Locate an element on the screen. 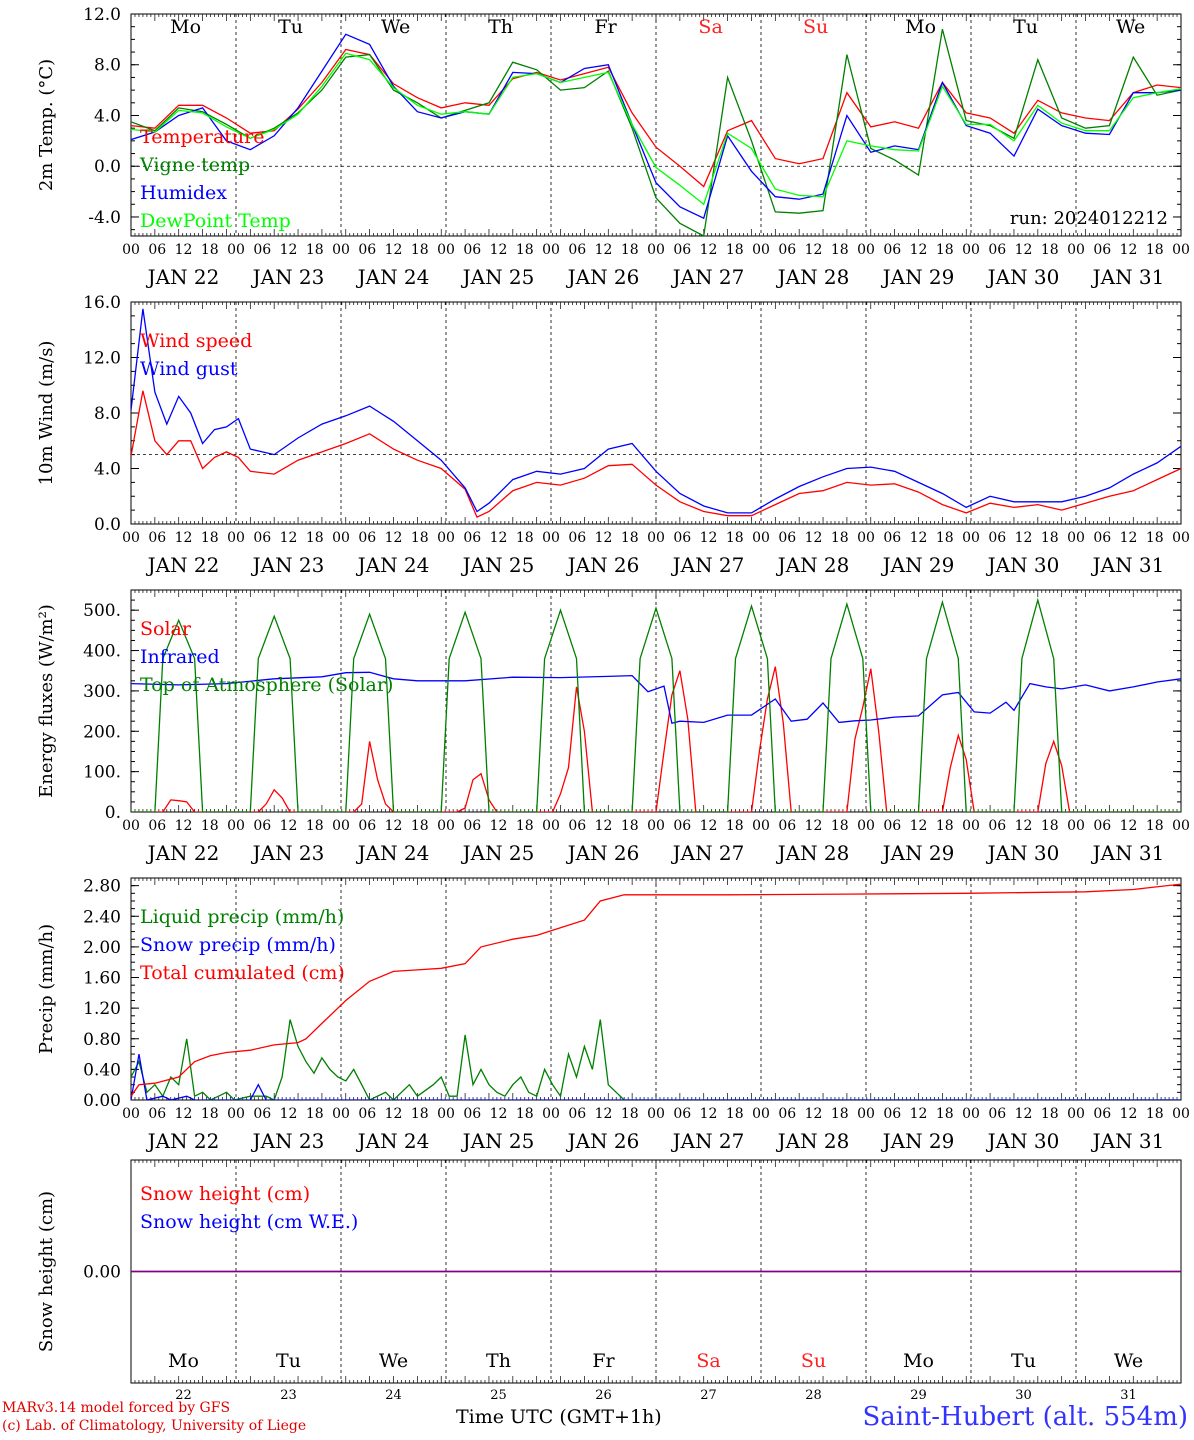  y-axis-label: Precip (mm/h) is located at coordinates (46, 989).